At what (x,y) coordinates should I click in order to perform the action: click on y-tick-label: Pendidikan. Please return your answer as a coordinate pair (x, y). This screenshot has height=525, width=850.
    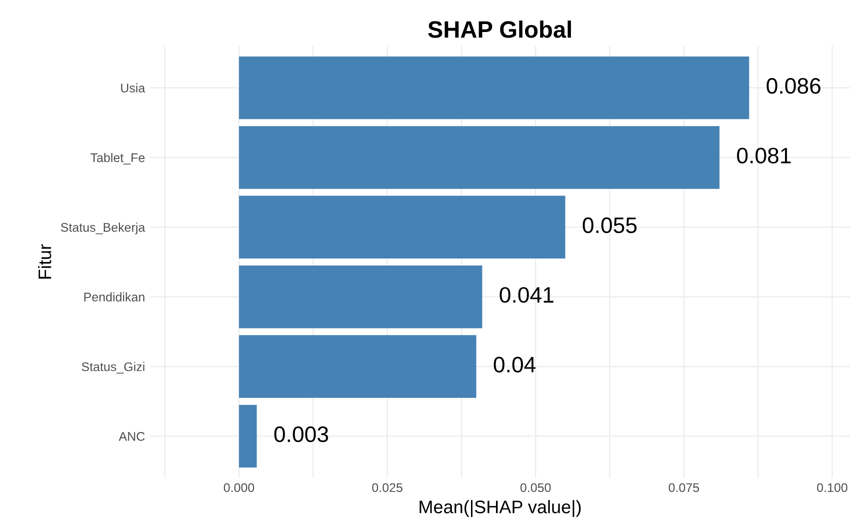
    Looking at the image, I should click on (114, 297).